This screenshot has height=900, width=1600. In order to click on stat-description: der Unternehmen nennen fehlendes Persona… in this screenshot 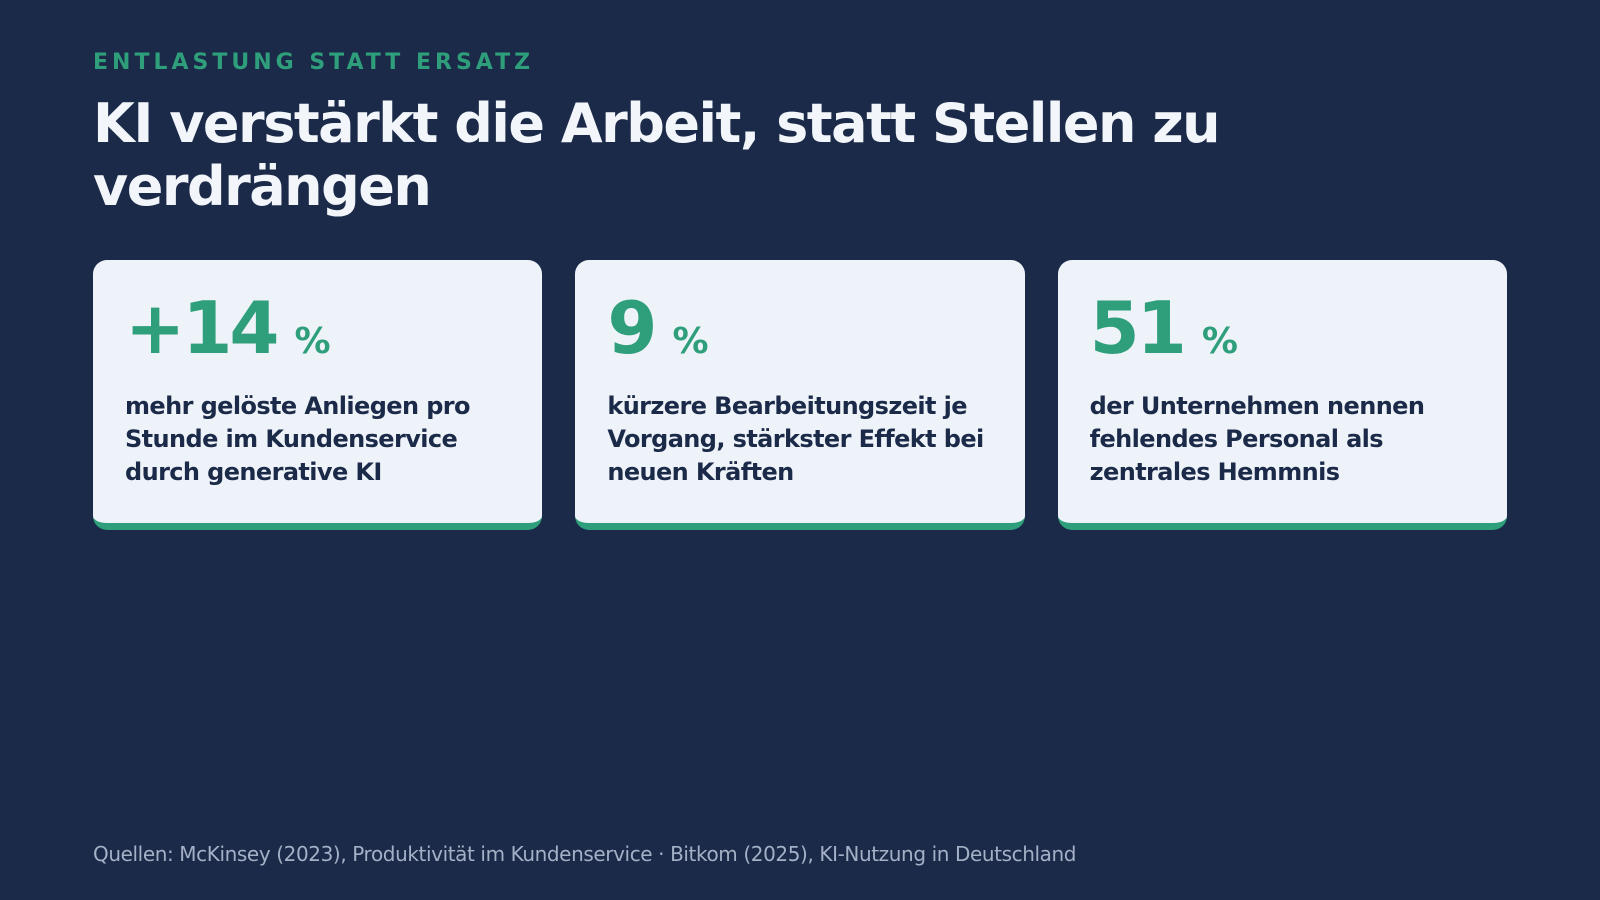, I will do `click(1257, 439)`.